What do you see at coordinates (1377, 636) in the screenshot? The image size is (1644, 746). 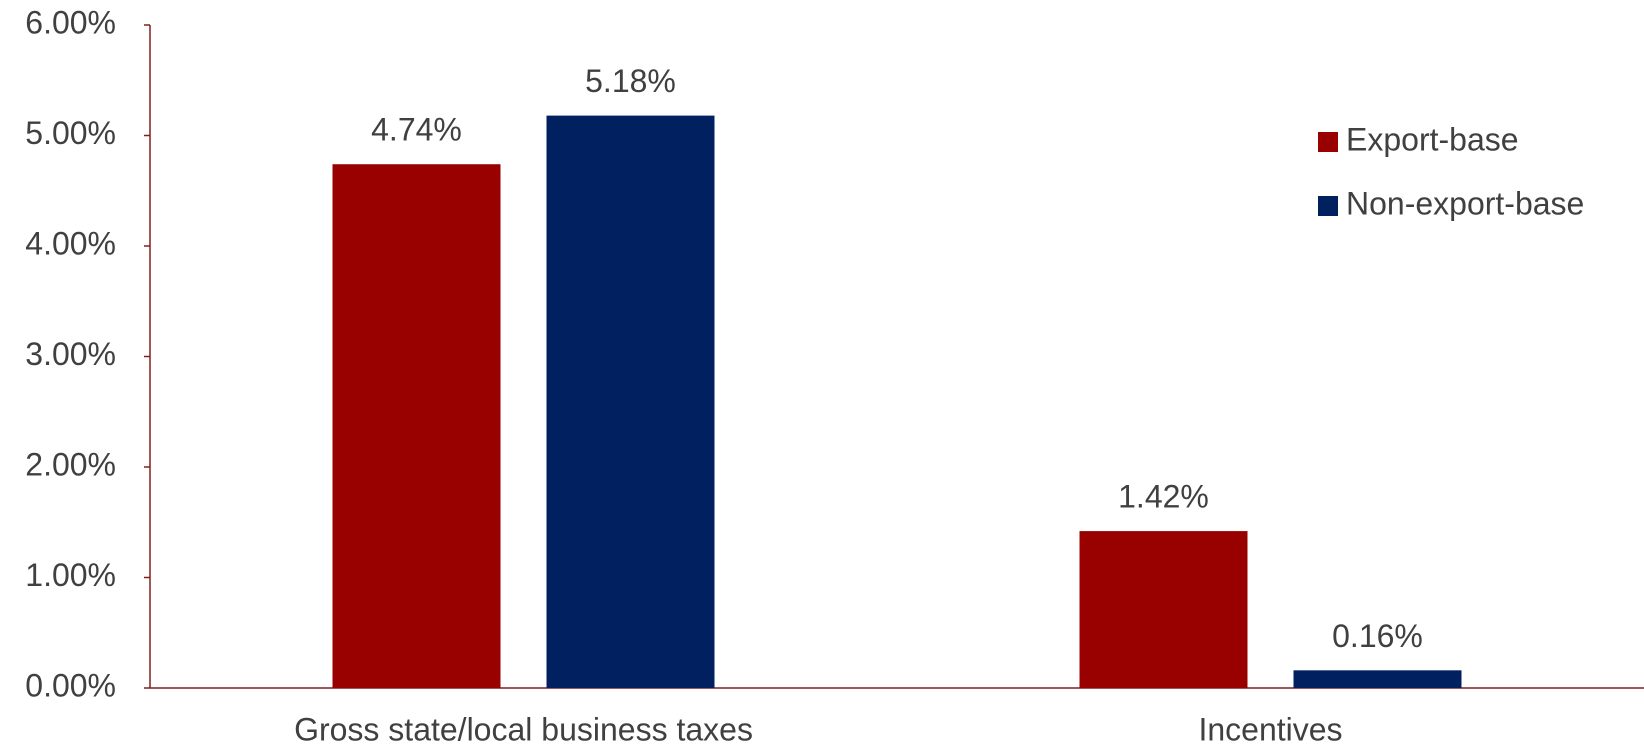 I see `data-label: 0.16%` at bounding box center [1377, 636].